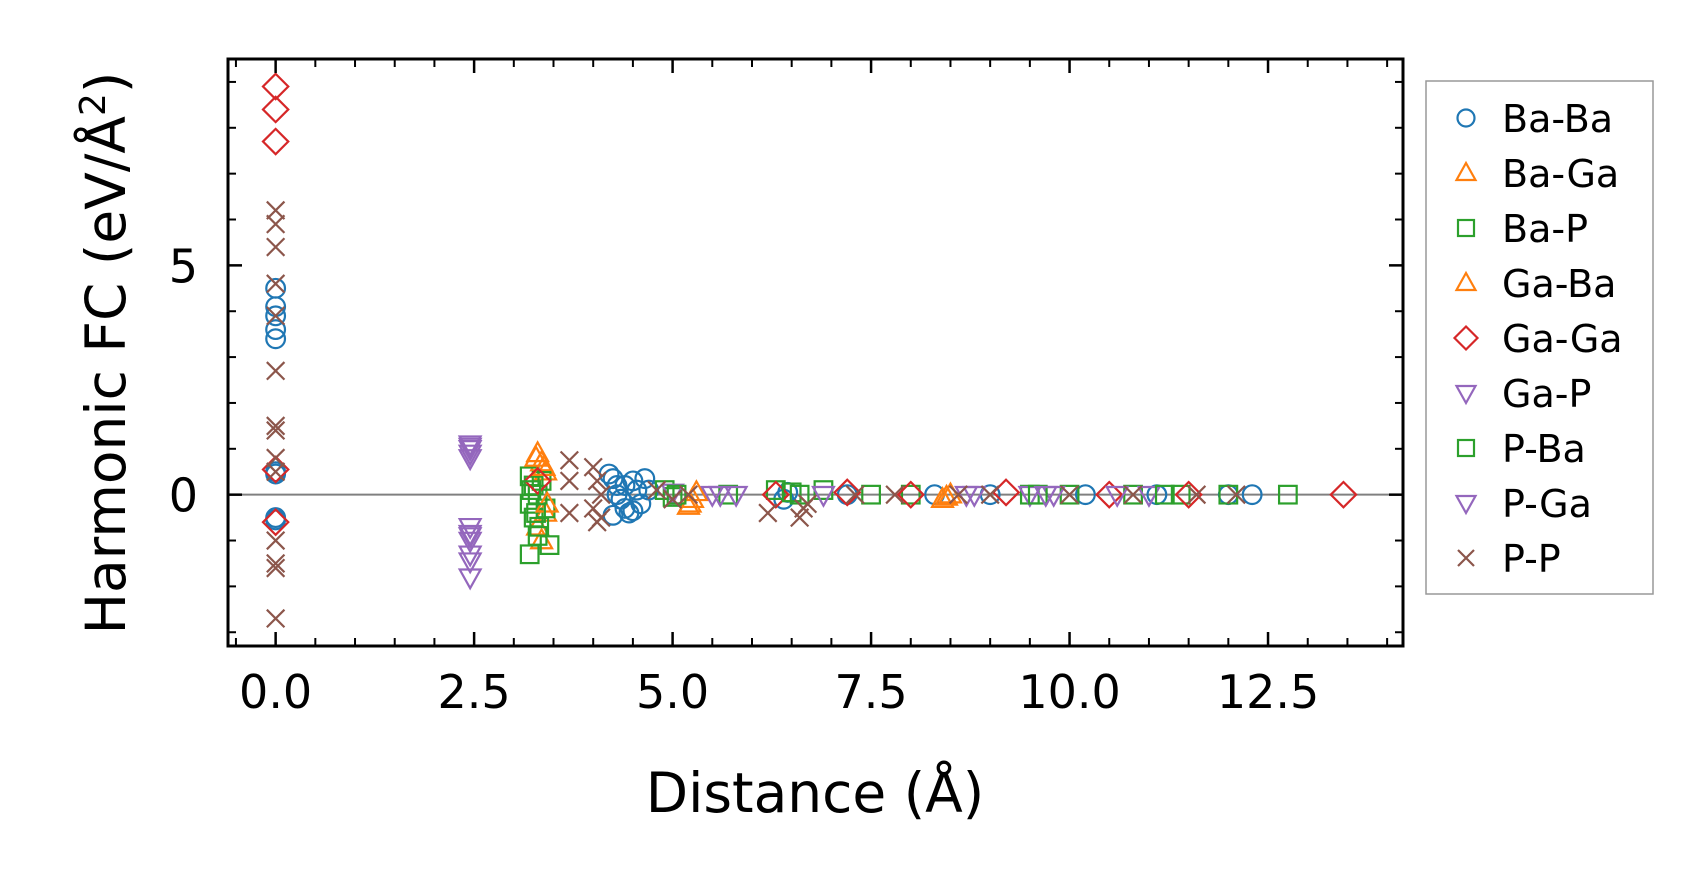 This screenshot has width=1692, height=883. I want to click on y-axis-label-superscript: 2, so click(93, 104).